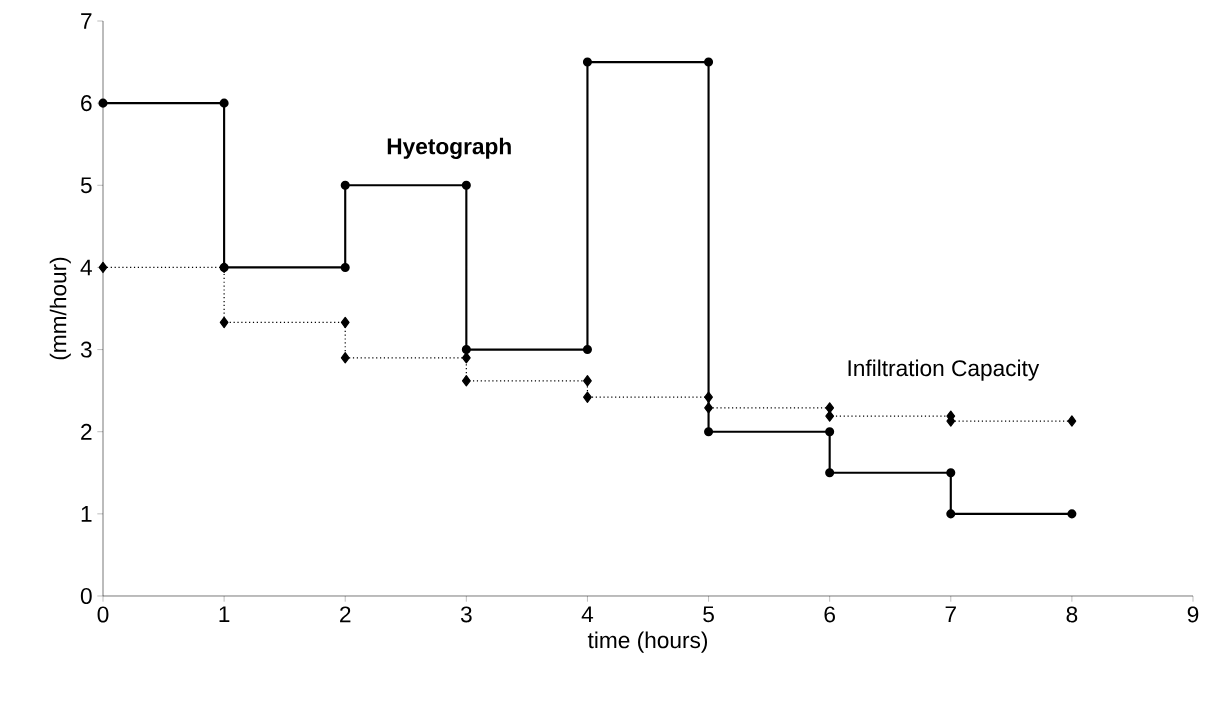 The width and height of the screenshot is (1209, 714). I want to click on x-tick-label: 4, so click(587, 614).